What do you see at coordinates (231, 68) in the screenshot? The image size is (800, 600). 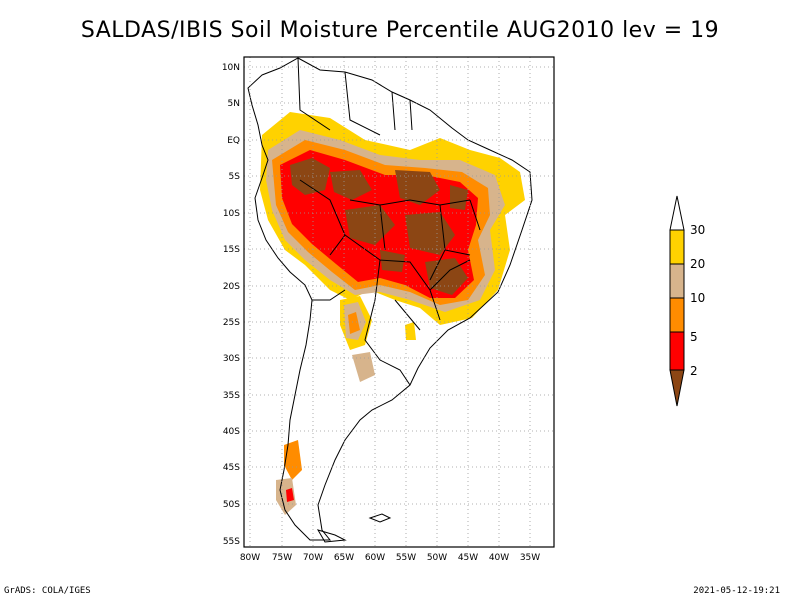 I see `lat-label: 10N` at bounding box center [231, 68].